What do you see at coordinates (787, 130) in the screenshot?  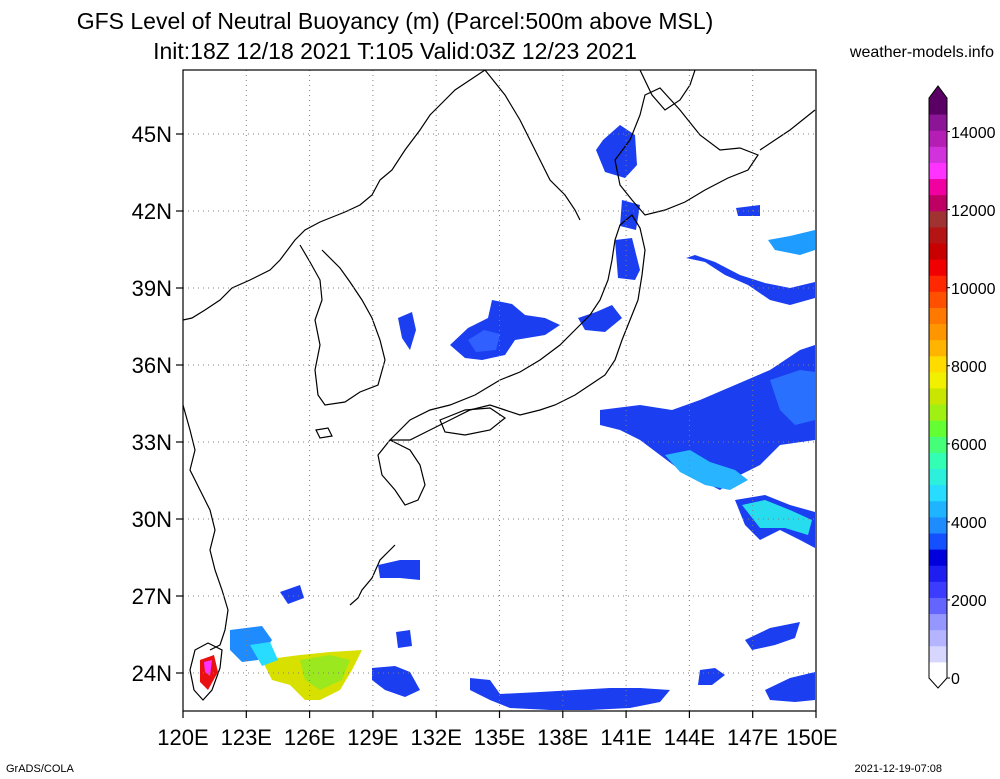 I see `coast-kuril` at bounding box center [787, 130].